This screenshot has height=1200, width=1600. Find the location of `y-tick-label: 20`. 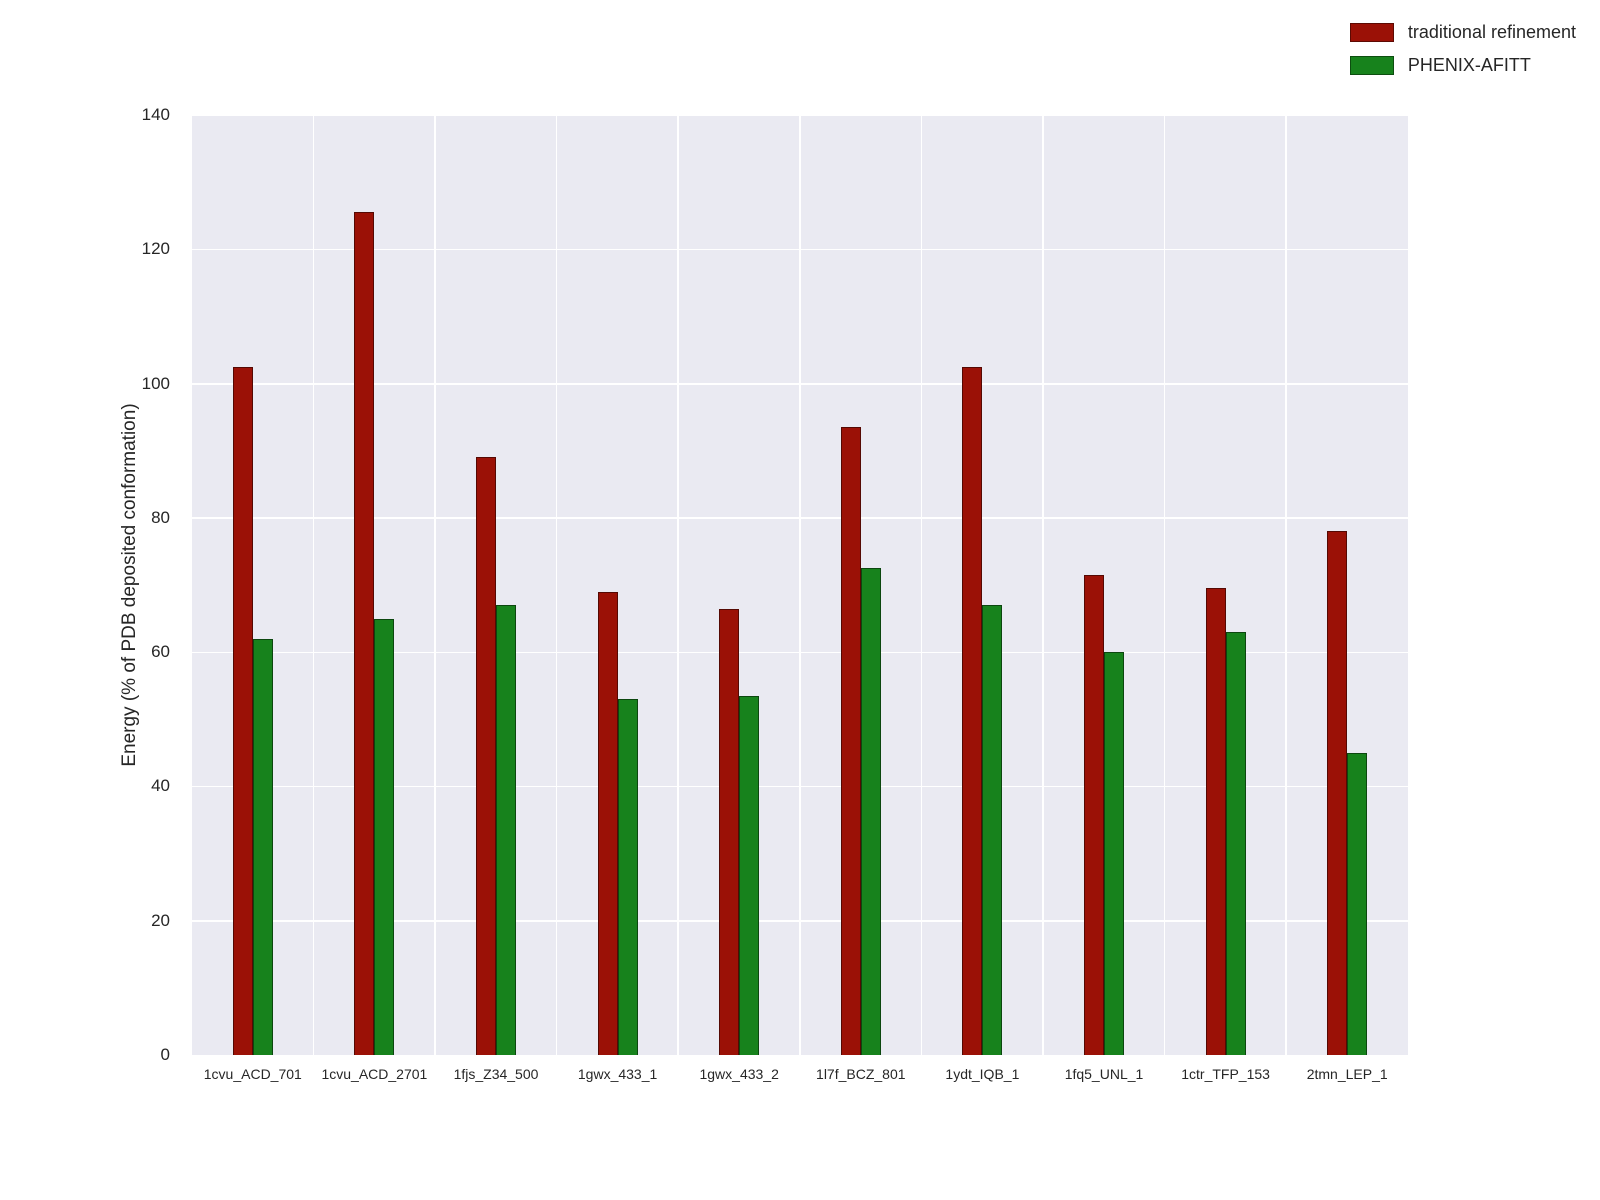

y-tick-label: 20 is located at coordinates (160, 920).